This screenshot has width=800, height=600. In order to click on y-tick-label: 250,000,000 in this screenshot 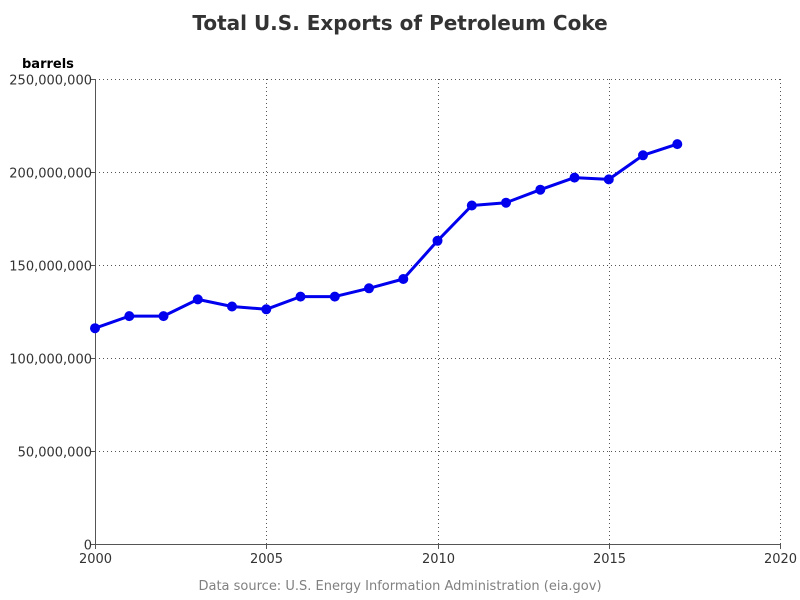, I will do `click(50, 81)`.